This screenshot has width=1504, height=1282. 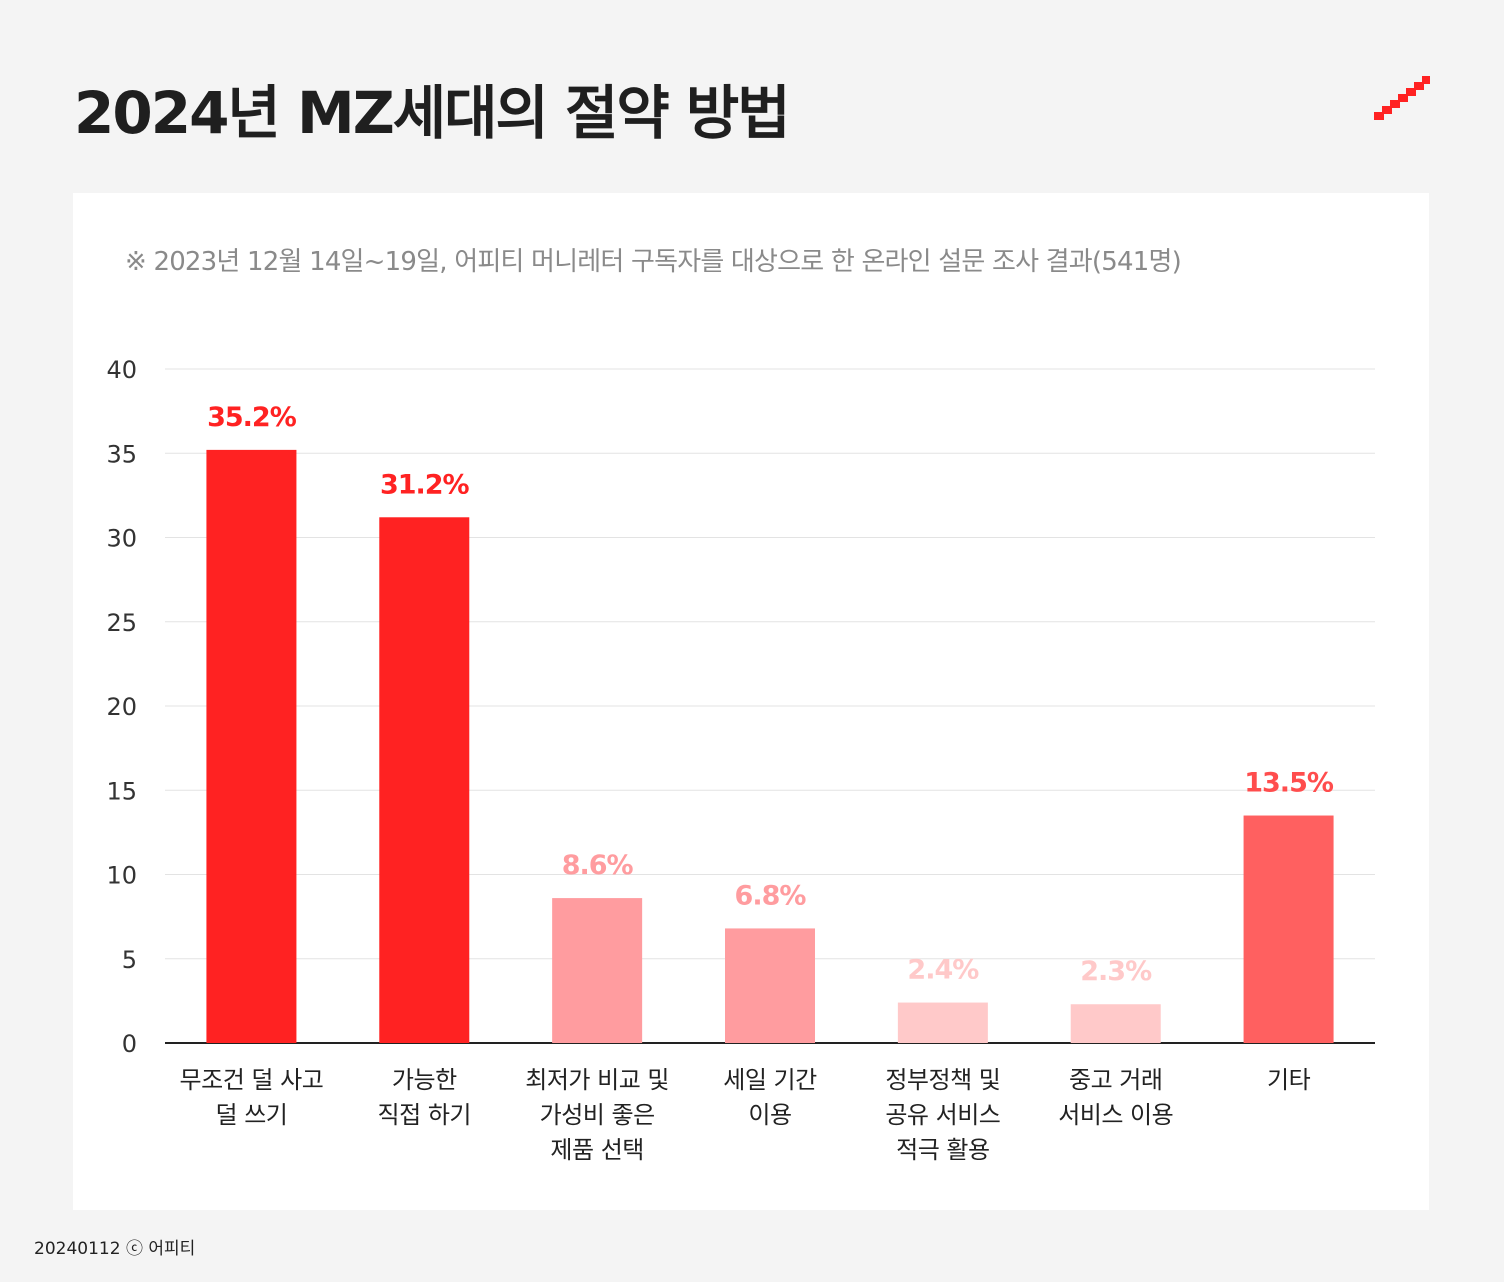 I want to click on data-label: 2.3%, so click(x=1116, y=971).